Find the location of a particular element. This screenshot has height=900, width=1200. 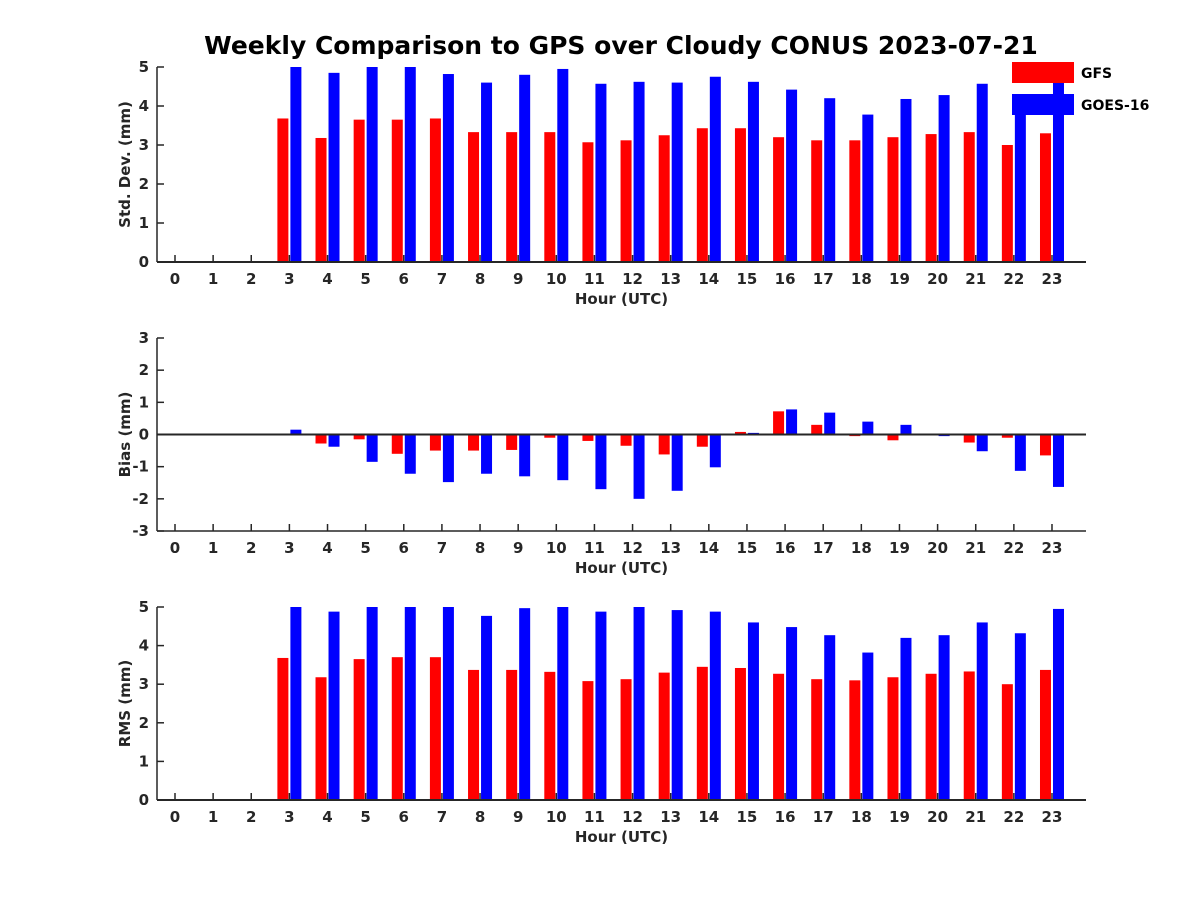

legend: GFS GOES-16 is located at coordinates (1080, 88).